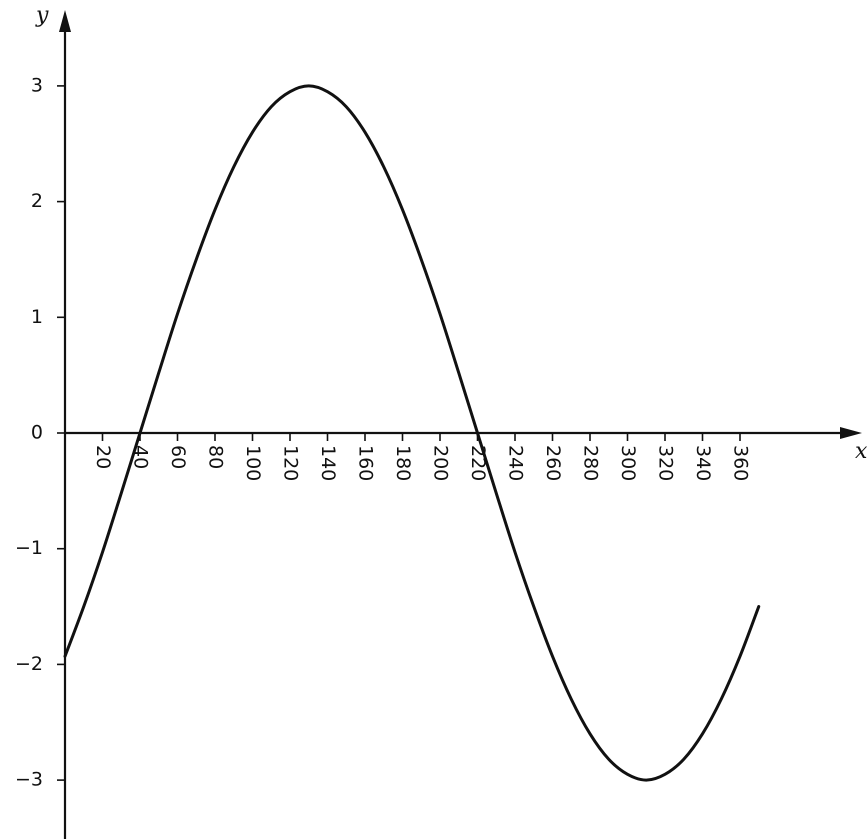 Image resolution: width=867 pixels, height=839 pixels. I want to click on x-axis-arrow-icon, so click(851, 433).